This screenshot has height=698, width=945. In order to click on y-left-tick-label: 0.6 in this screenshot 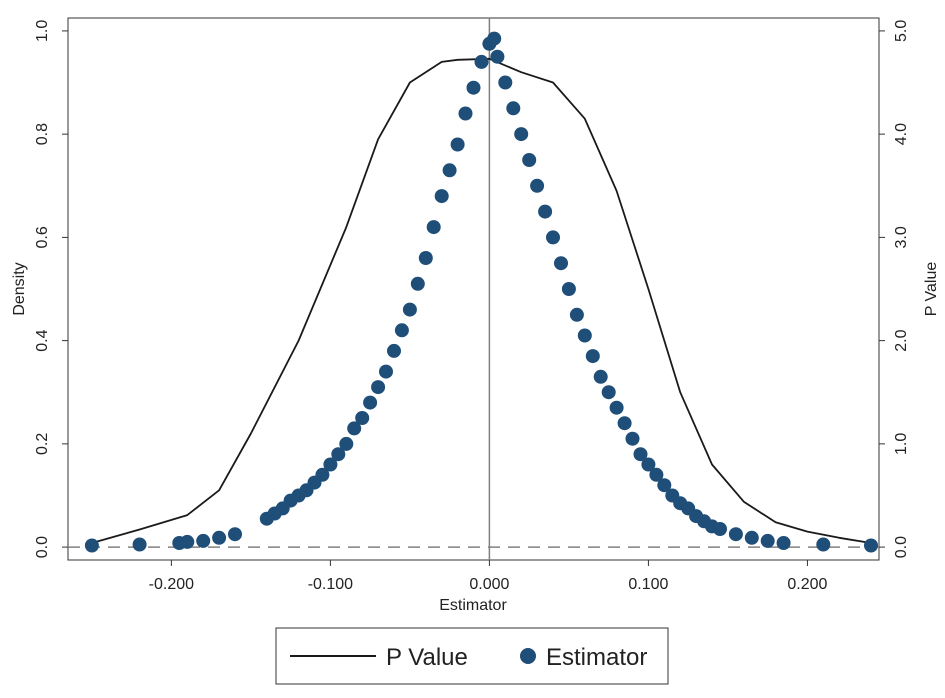, I will do `click(42, 237)`.